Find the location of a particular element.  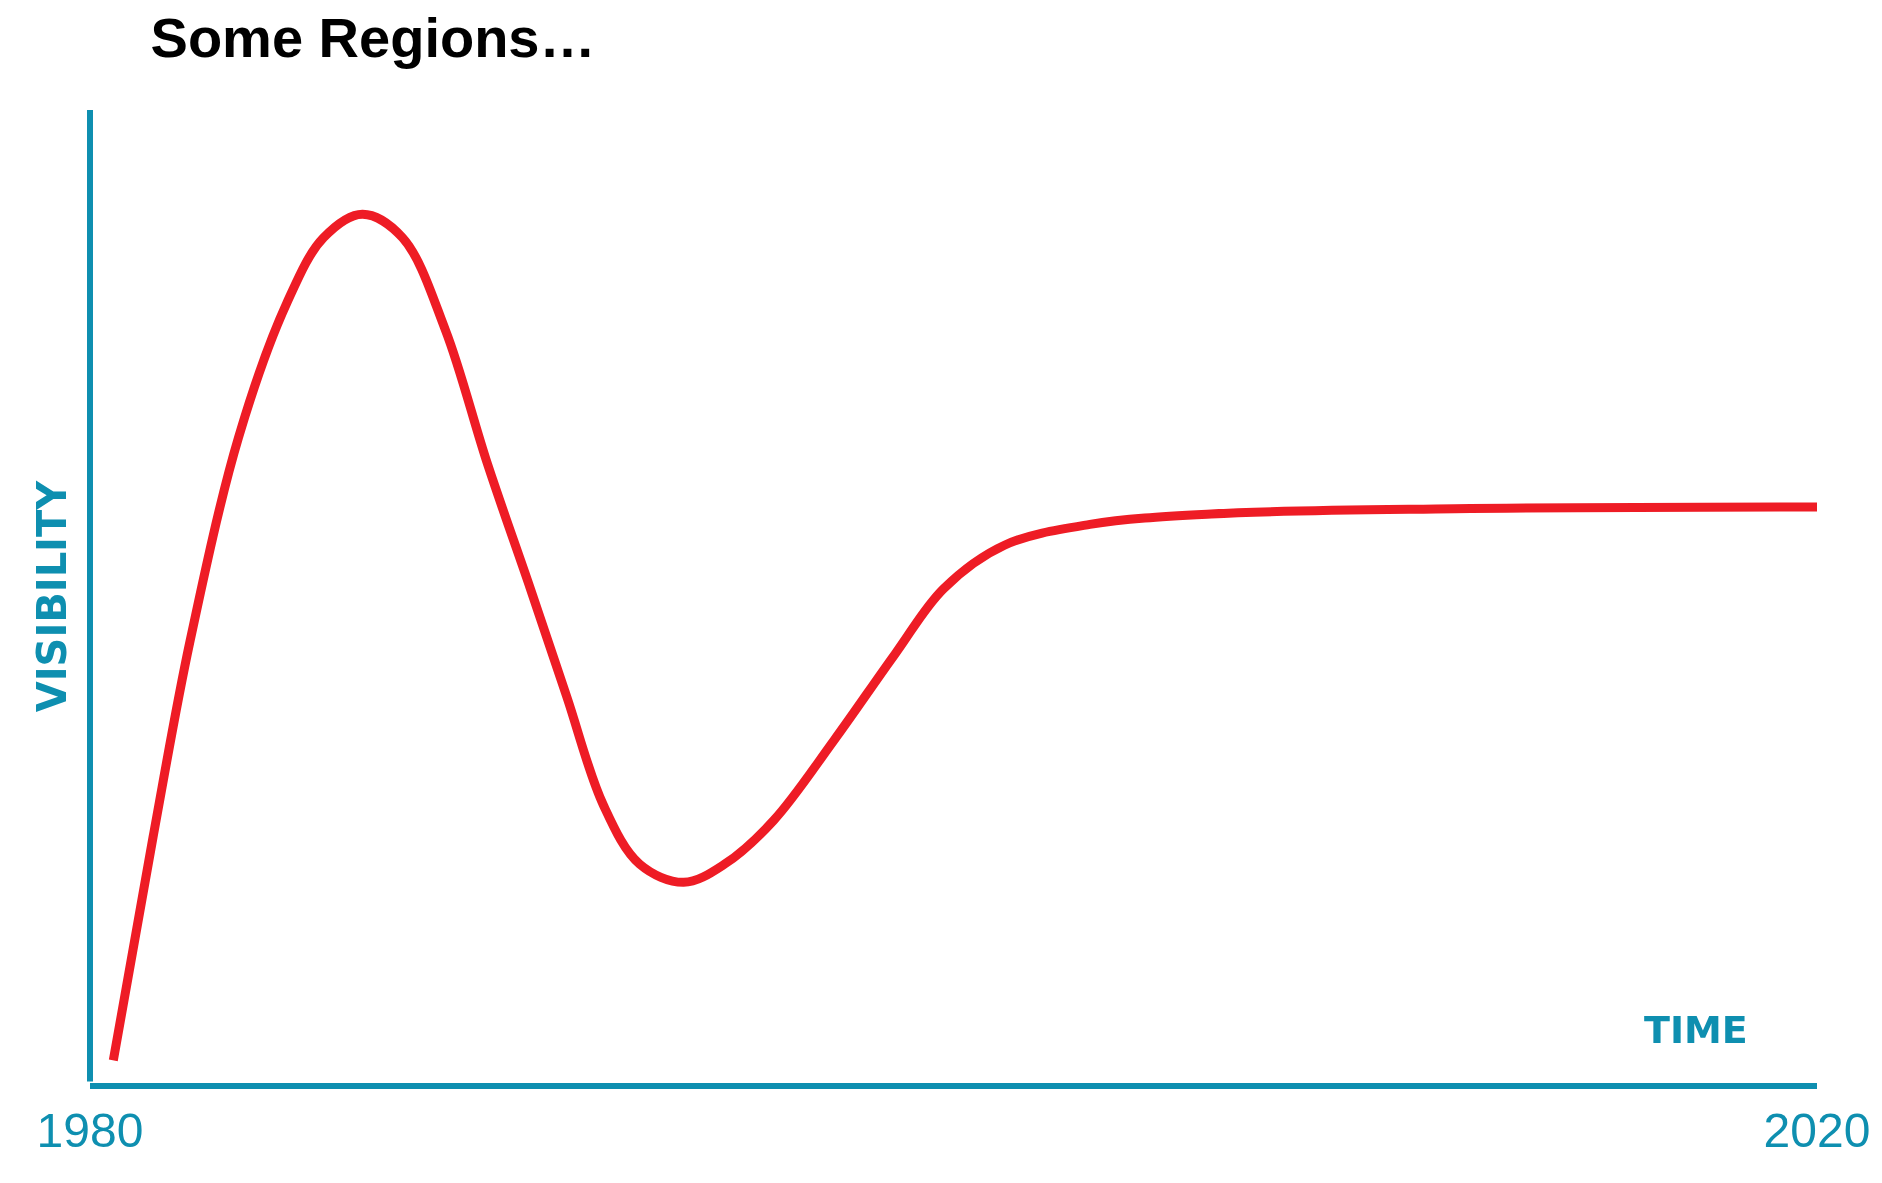

y-axis-title: VISIBILITY is located at coordinates (51, 596).